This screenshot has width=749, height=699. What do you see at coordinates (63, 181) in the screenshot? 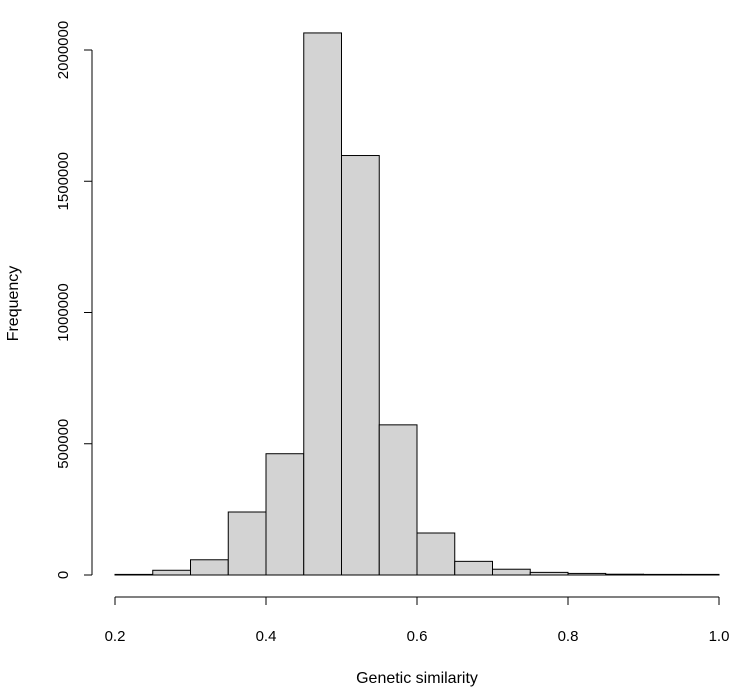
I see `y-tick-label-3: 1500000` at bounding box center [63, 181].